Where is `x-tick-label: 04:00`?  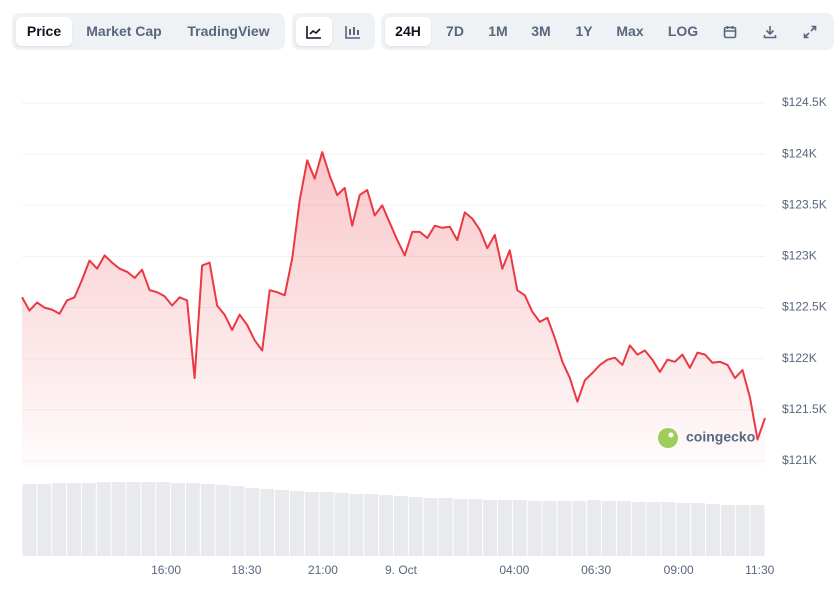
x-tick-label: 04:00 is located at coordinates (514, 570).